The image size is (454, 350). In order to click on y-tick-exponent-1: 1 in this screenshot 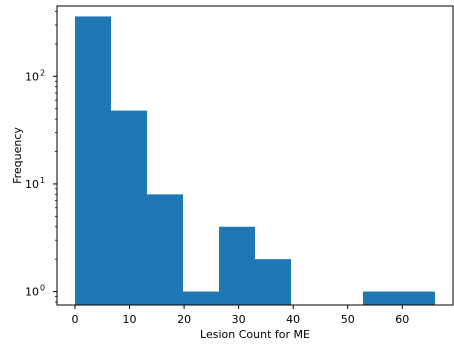, I will do `click(42, 180)`.